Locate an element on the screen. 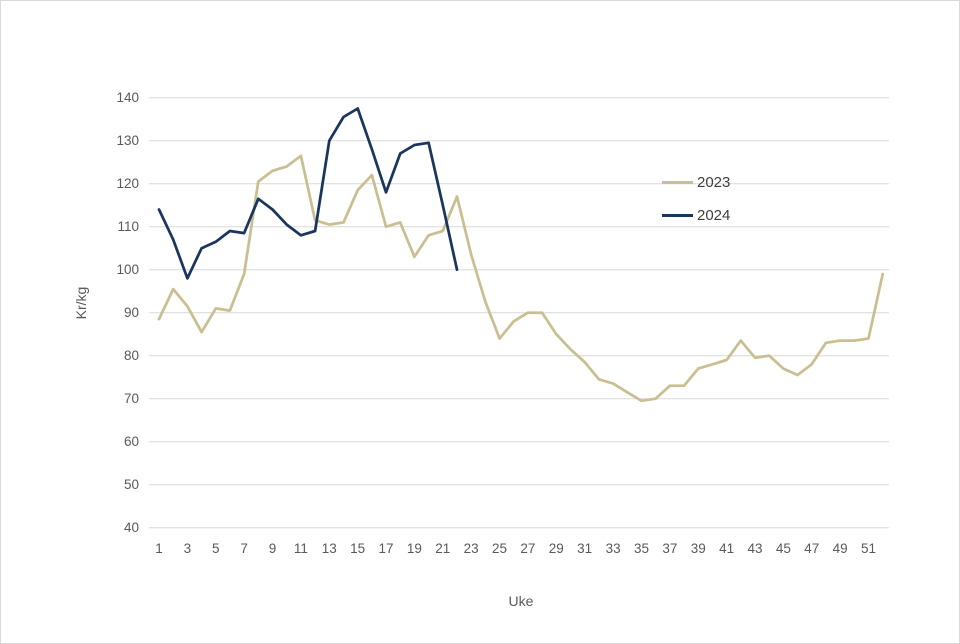 This screenshot has width=960, height=644. x-tick-51: 51 is located at coordinates (868, 548).